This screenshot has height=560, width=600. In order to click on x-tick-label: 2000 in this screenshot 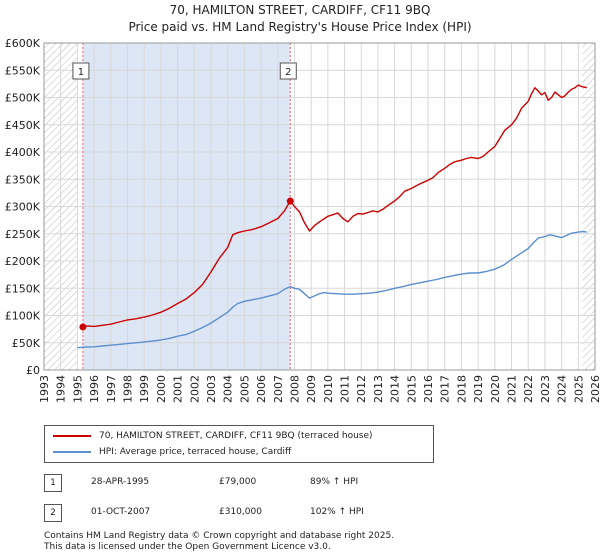, I will do `click(161, 389)`.